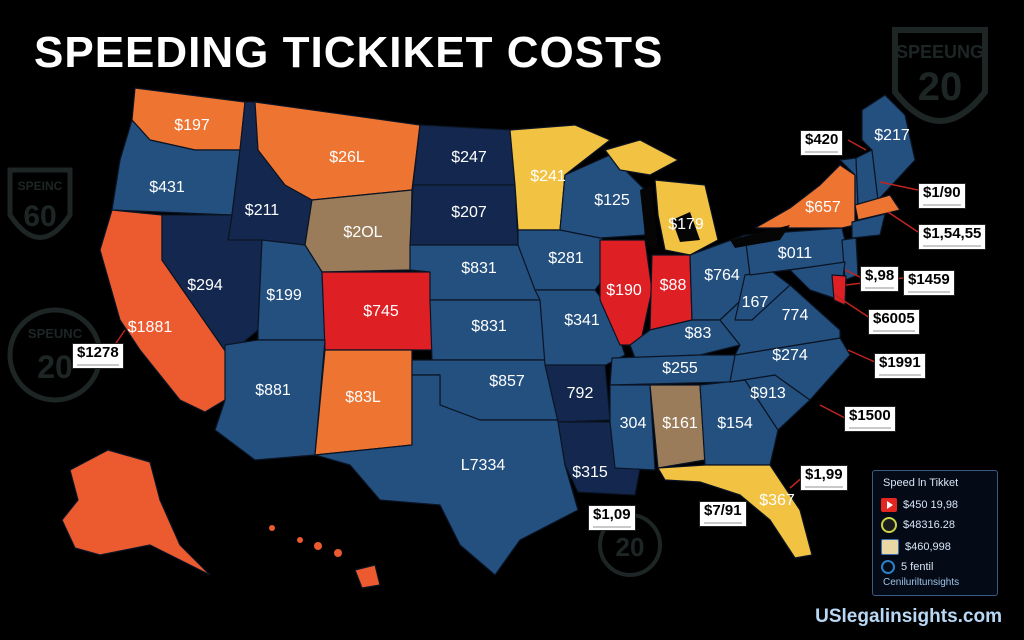 This screenshot has height=640, width=1024. Describe the element at coordinates (929, 279) in the screenshot. I see `callout-value: $1459` at that location.